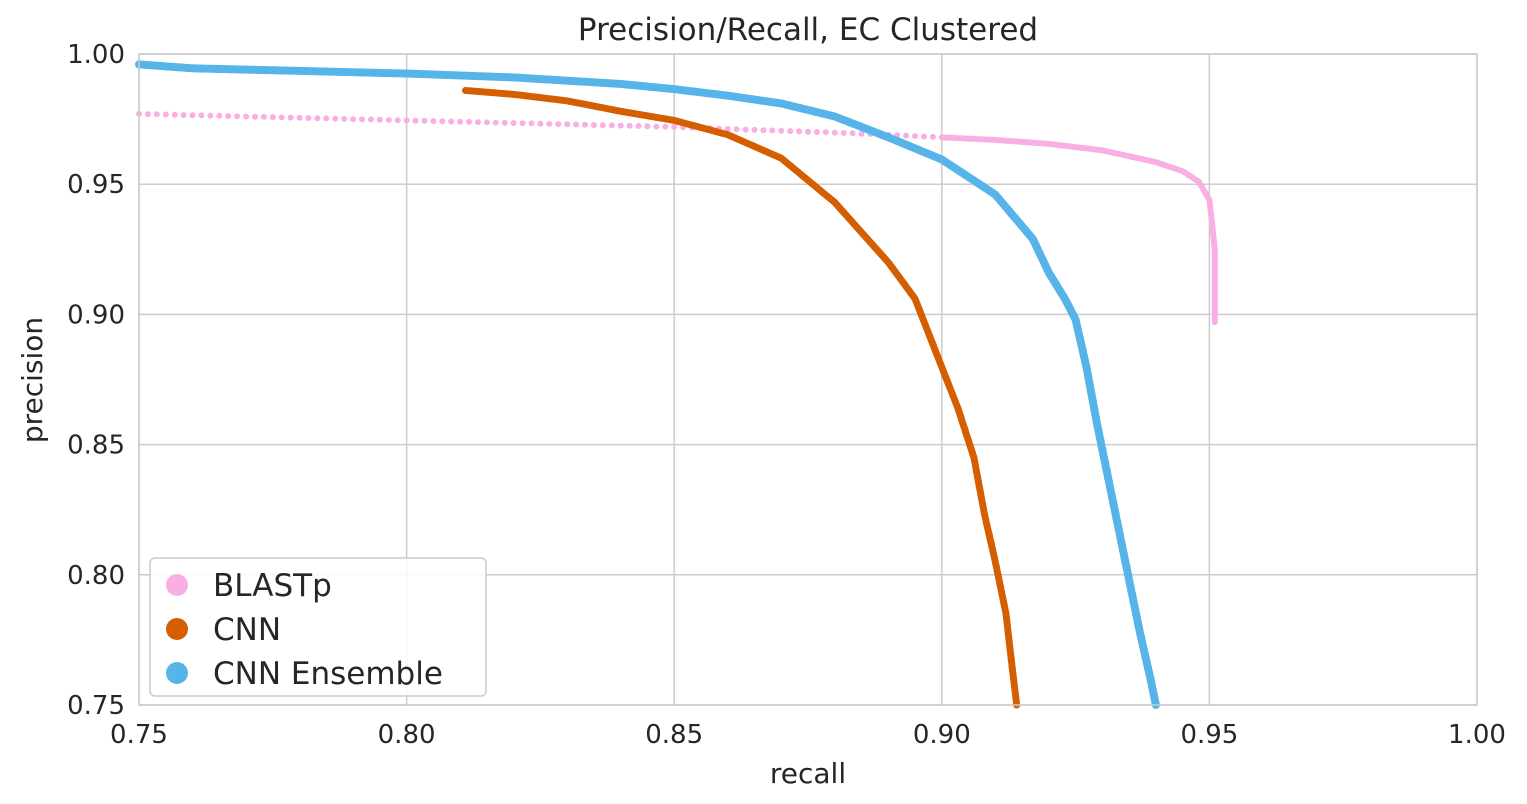 The image size is (1527, 804). I want to click on y-tick-label: 0.85, so click(96, 446).